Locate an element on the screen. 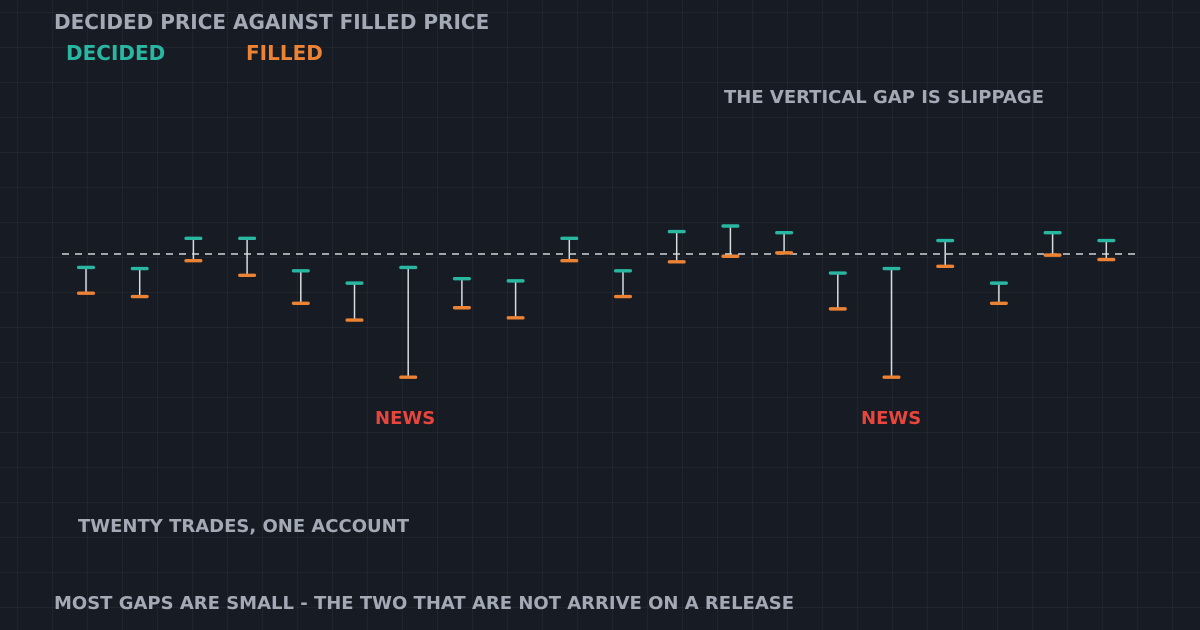 Image resolution: width=1200 pixels, height=630 pixels. slippage-note: THE VERTICAL GAP IS SLIPPAGE is located at coordinates (884, 97).